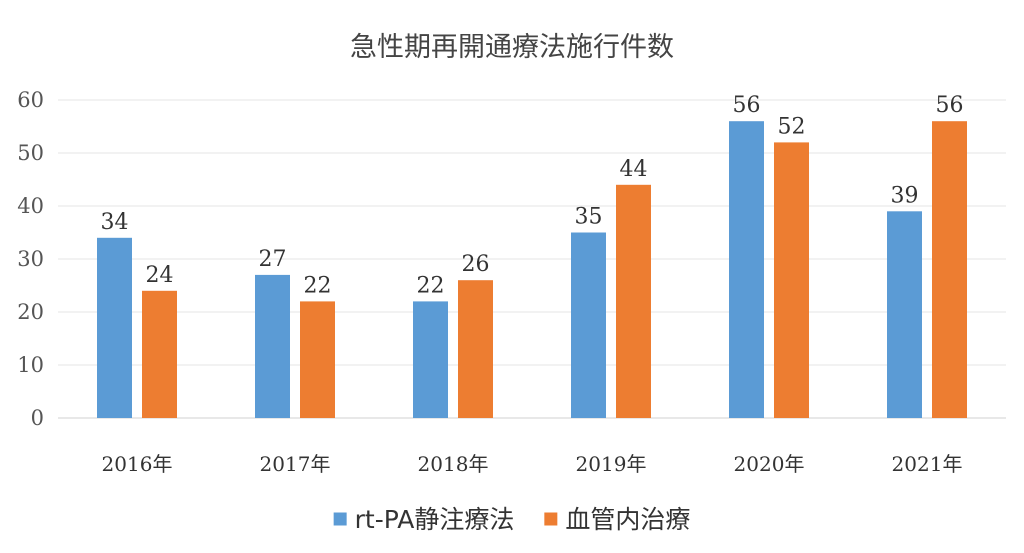 This screenshot has width=1024, height=553. I want to click on legend-item: rt-PA静注療法, so click(424, 519).